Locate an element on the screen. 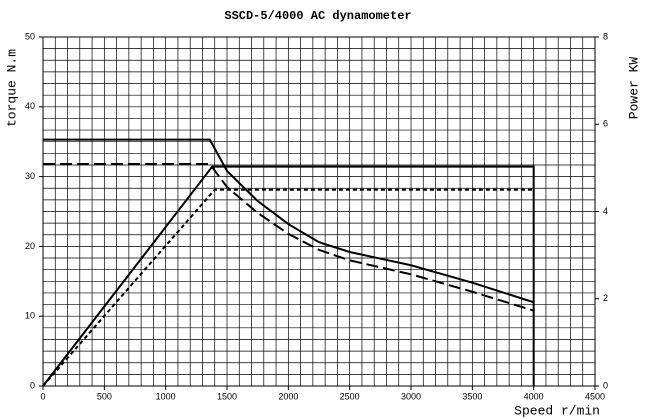 The height and width of the screenshot is (419, 650). x-tick-label: 500 is located at coordinates (104, 396).